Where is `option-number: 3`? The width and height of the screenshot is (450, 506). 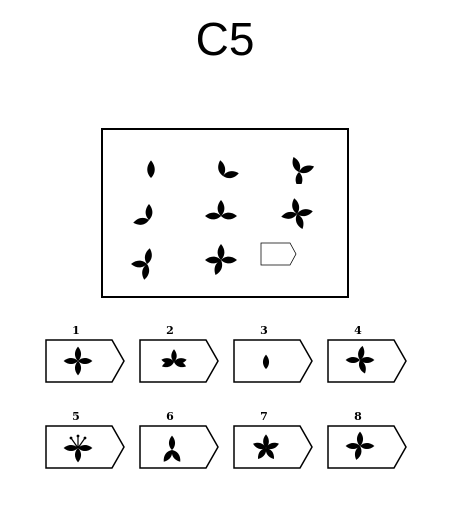
option-number: 3 is located at coordinates (264, 330).